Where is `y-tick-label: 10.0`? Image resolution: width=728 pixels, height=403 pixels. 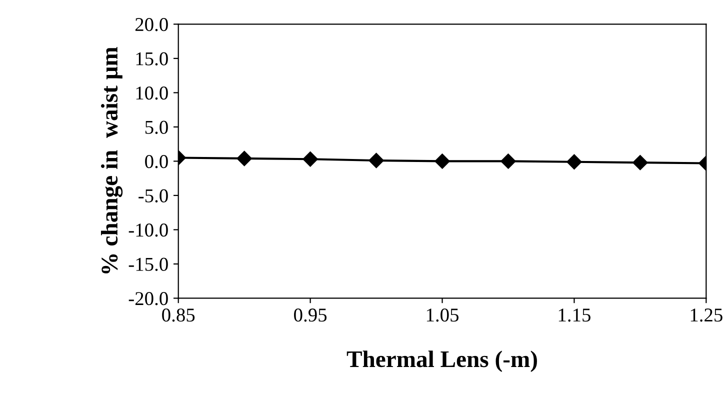 y-tick-label: 10.0 is located at coordinates (152, 93).